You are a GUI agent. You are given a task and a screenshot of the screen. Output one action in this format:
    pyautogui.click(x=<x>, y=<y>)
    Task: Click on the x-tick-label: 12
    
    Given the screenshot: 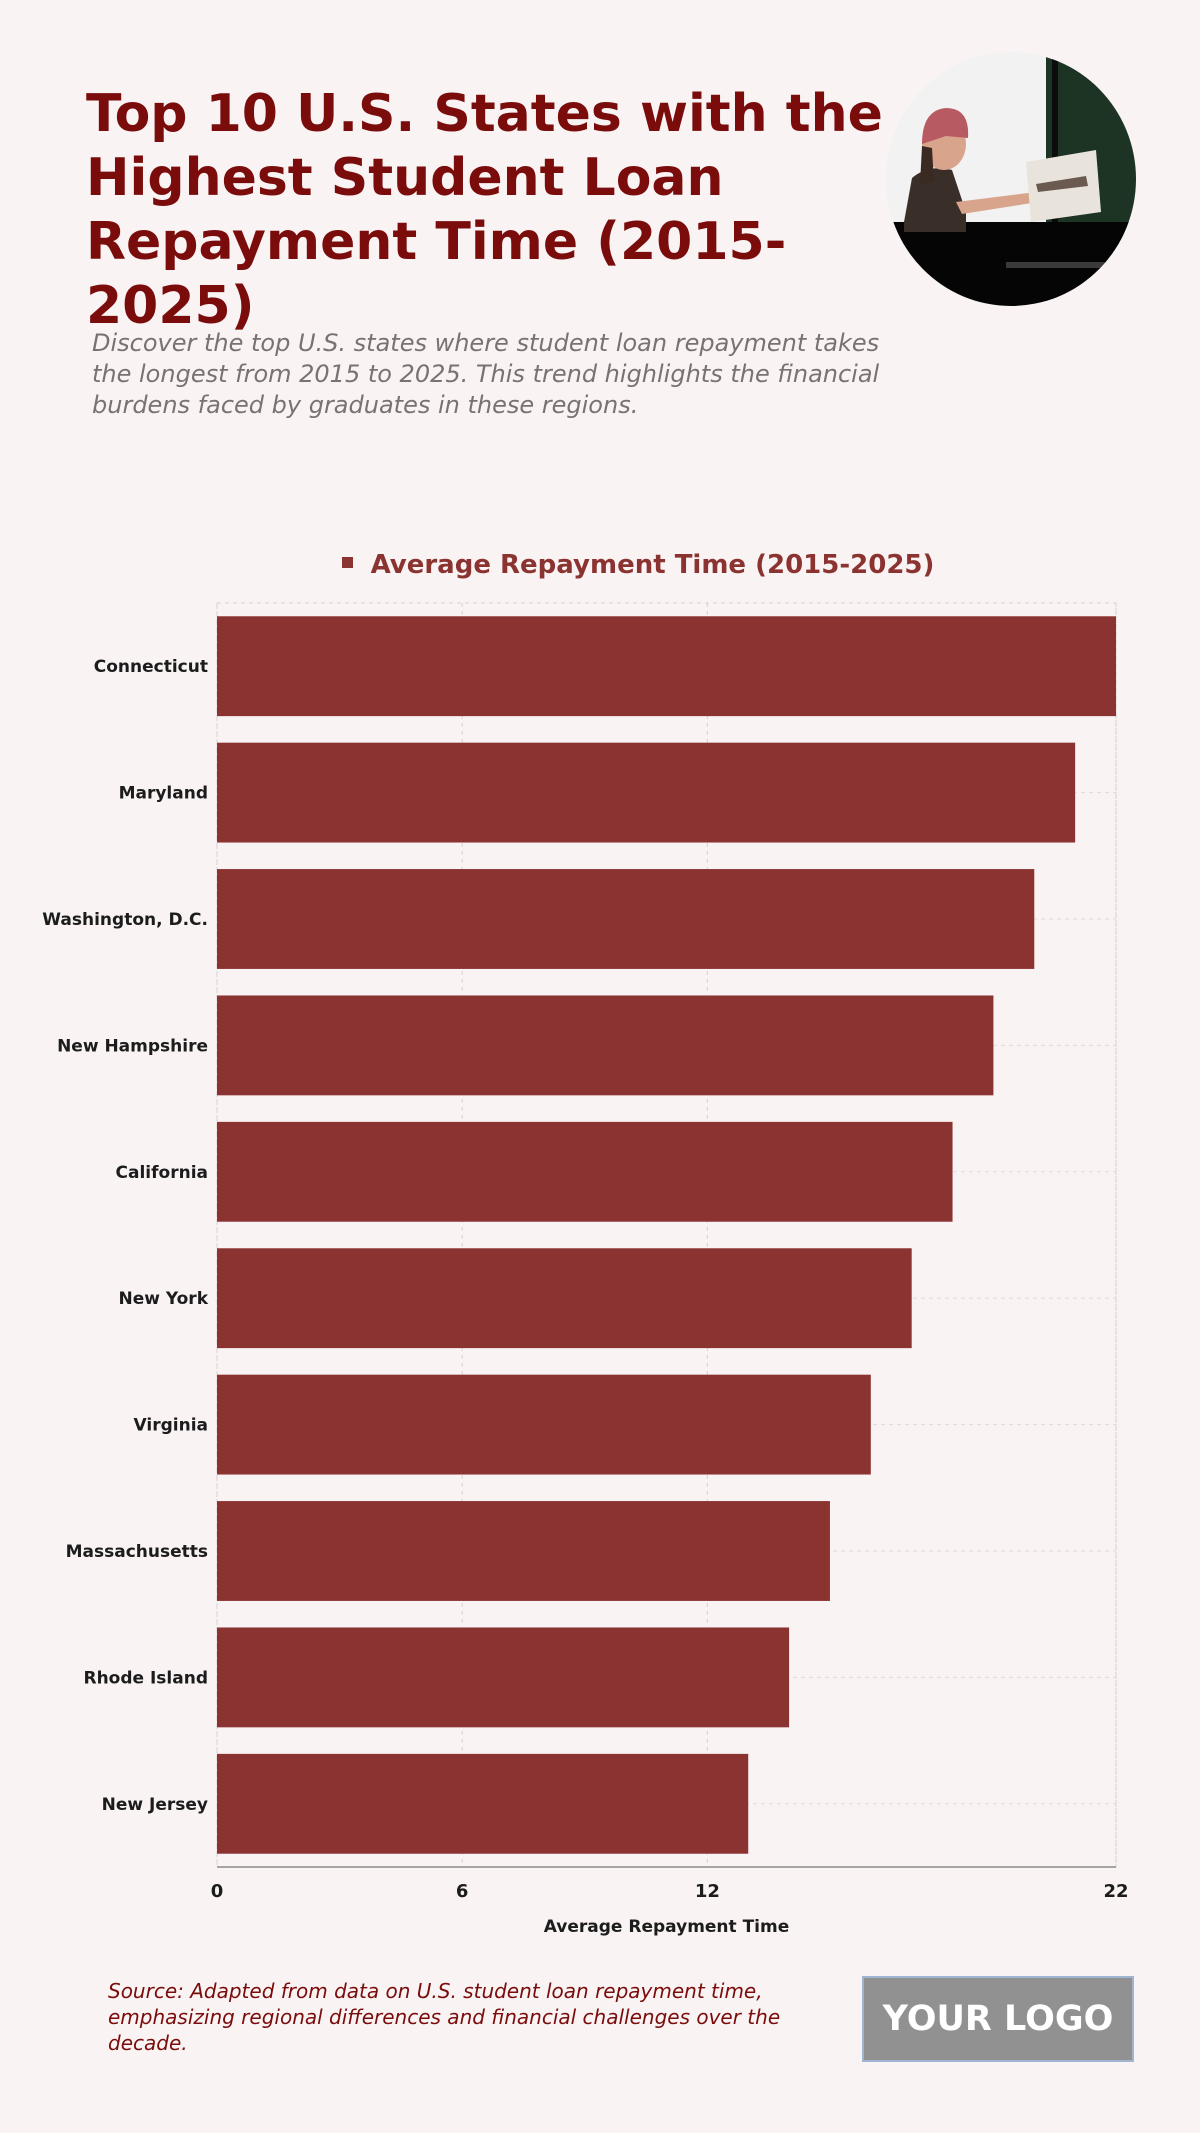 What is the action you would take?
    pyautogui.click(x=707, y=1891)
    